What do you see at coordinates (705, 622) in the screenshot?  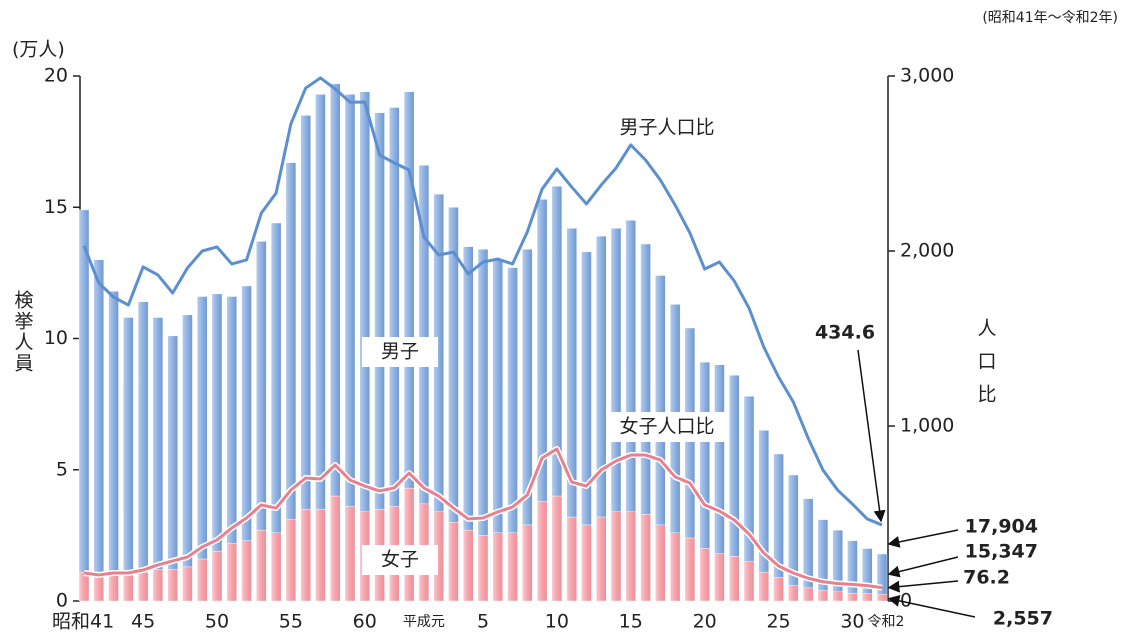 I see `x-tick-label: 20` at bounding box center [705, 622].